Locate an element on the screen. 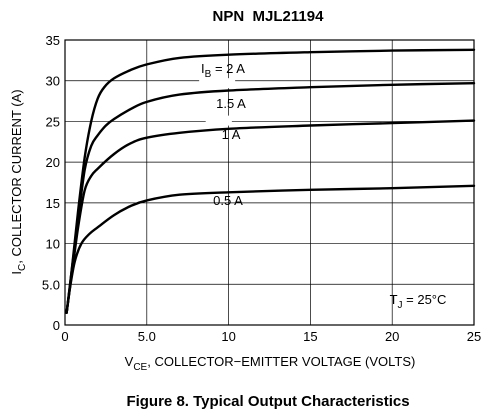 This screenshot has width=489, height=416. curve-label-sub: B is located at coordinates (208, 74).